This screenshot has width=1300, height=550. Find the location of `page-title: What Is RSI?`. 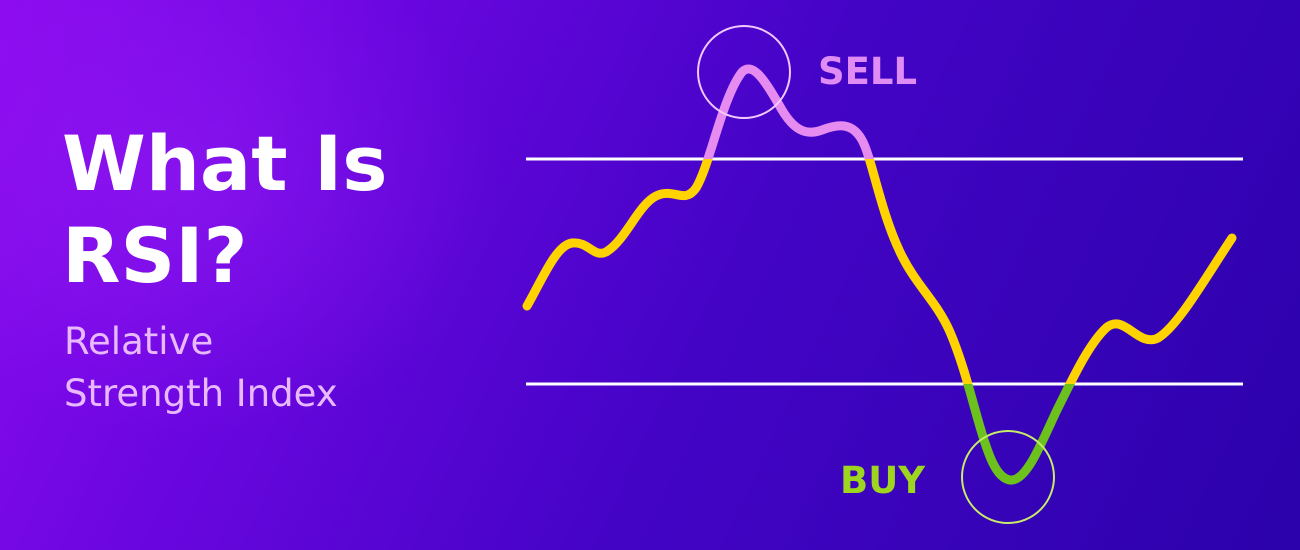

page-title: What Is RSI? is located at coordinates (225, 210).